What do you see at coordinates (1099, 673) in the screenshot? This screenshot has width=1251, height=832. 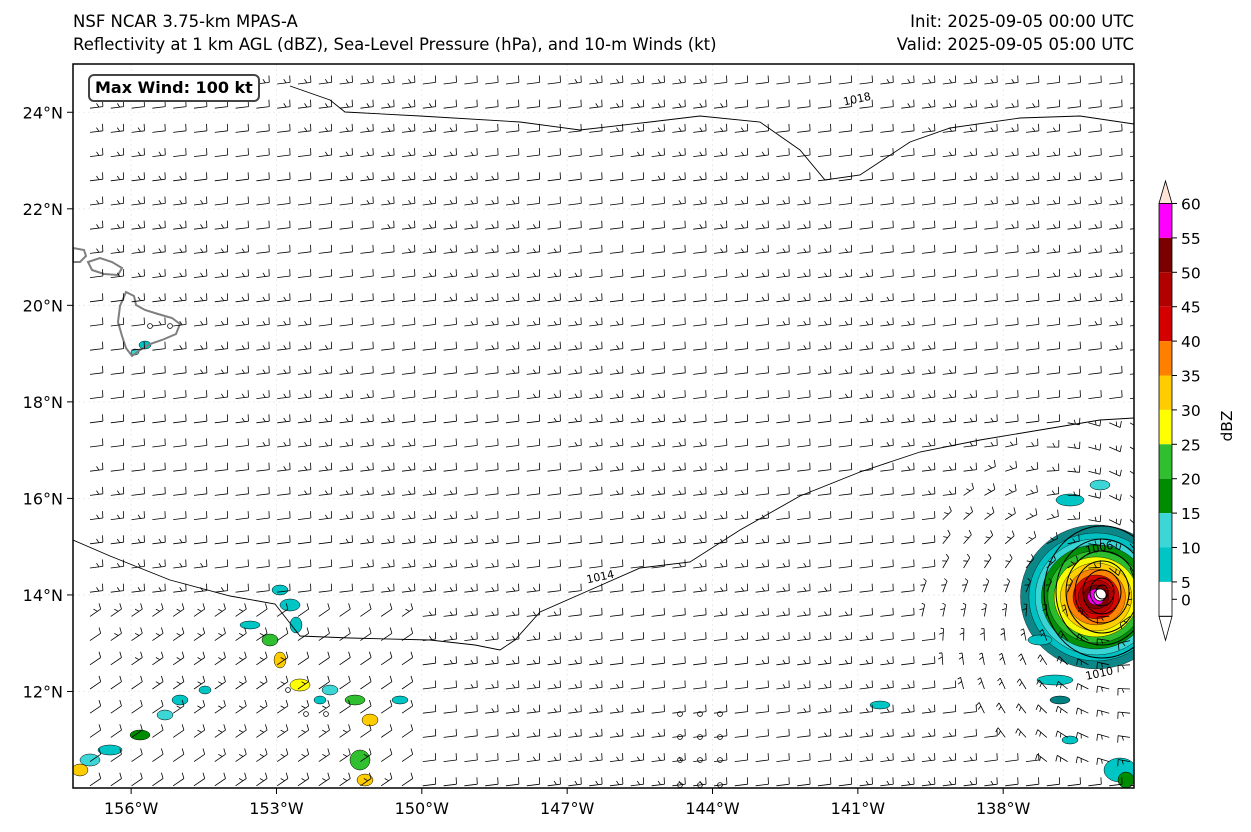 I see `isobar-label: 1010` at bounding box center [1099, 673].